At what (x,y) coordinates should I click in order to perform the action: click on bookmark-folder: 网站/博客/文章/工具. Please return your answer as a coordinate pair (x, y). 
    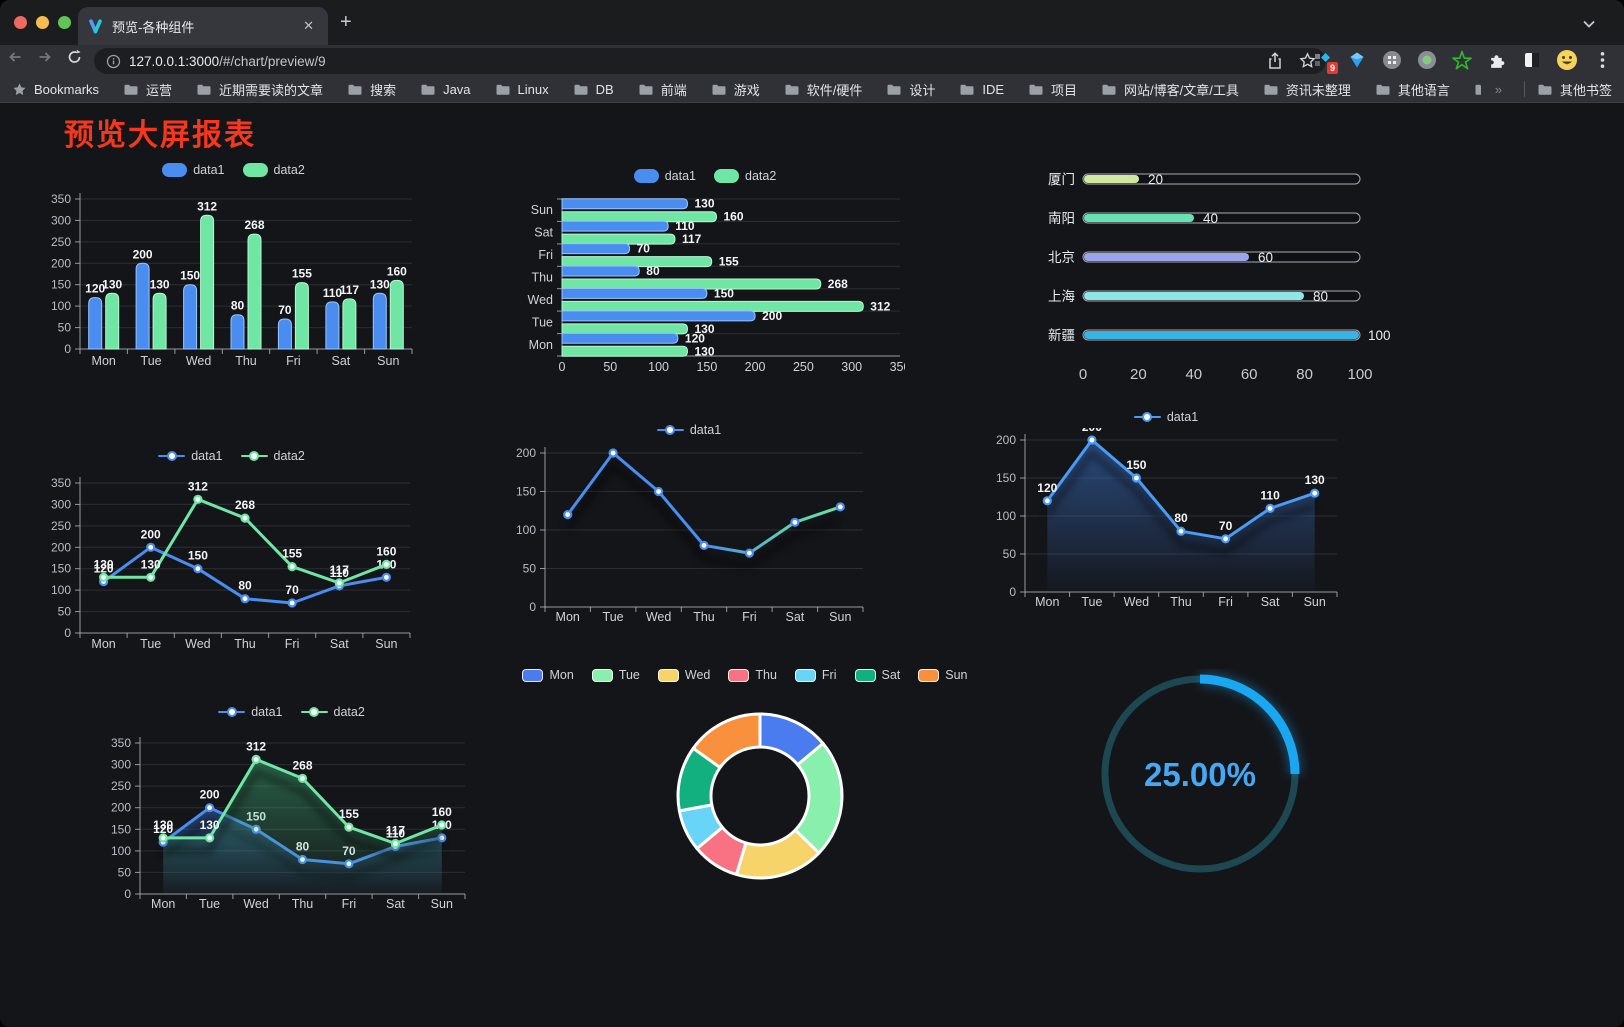
    Looking at the image, I should click on (1170, 89).